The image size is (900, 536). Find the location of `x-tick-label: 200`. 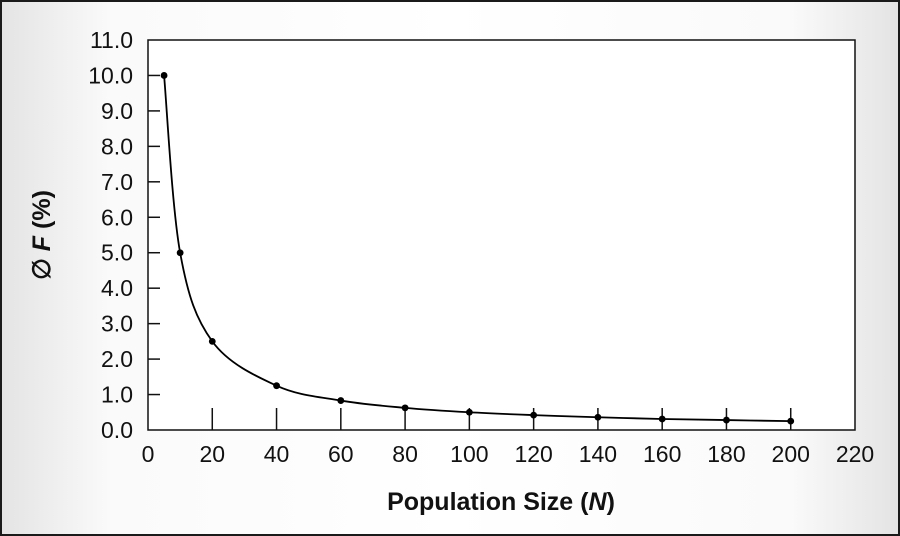

x-tick-label: 200 is located at coordinates (791, 454).